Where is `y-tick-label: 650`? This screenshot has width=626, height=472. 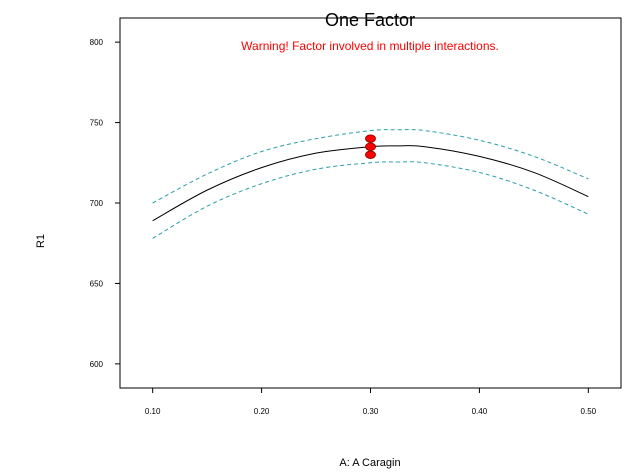
y-tick-label: 650 is located at coordinates (97, 283).